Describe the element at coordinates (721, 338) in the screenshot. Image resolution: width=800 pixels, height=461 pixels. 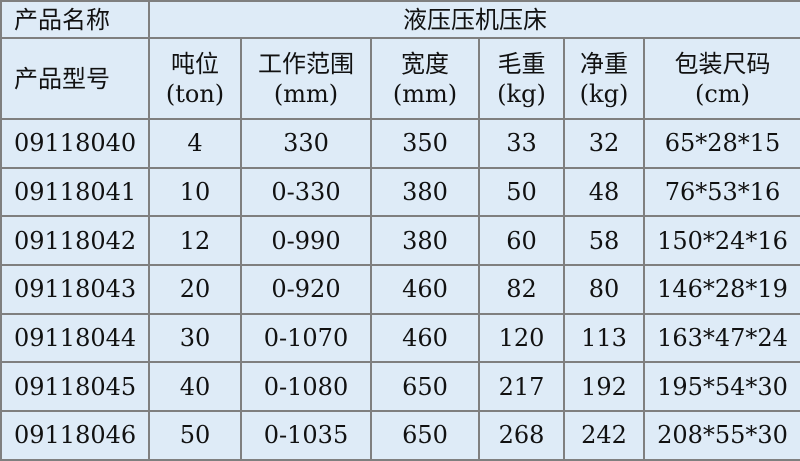
I see `cell-package-size: 163*47*24` at that location.